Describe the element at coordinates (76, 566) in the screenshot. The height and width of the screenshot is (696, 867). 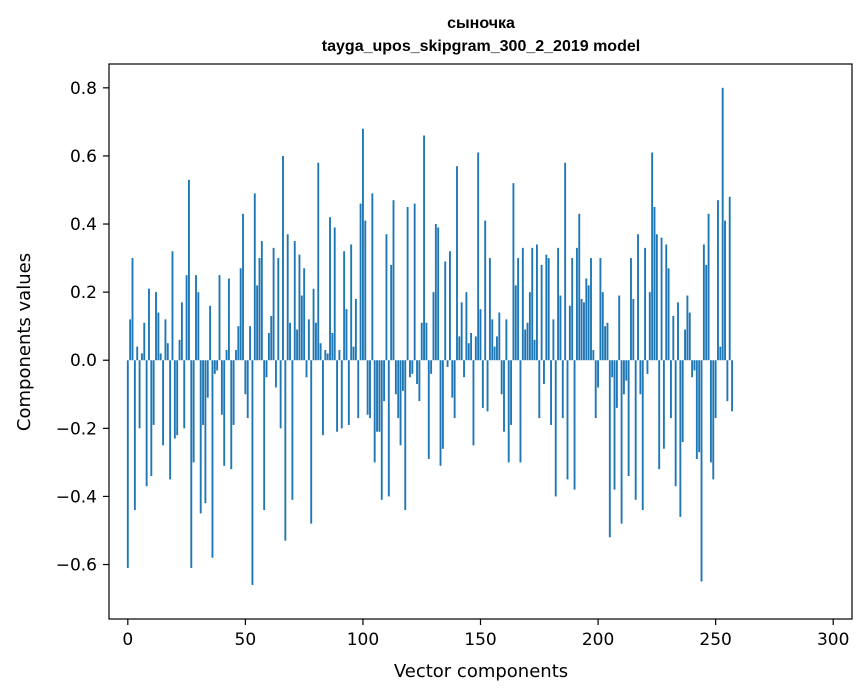
I see `y-tick-label: −0.6` at that location.